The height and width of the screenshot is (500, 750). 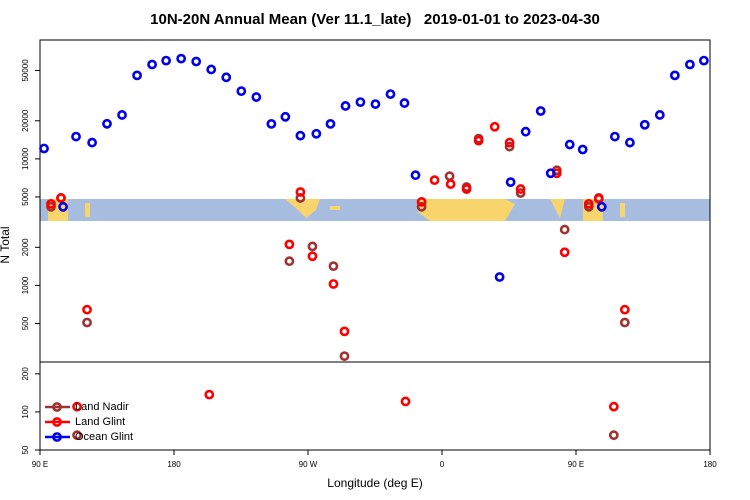 I want to click on x-tick-label: 0, so click(x=442, y=464).